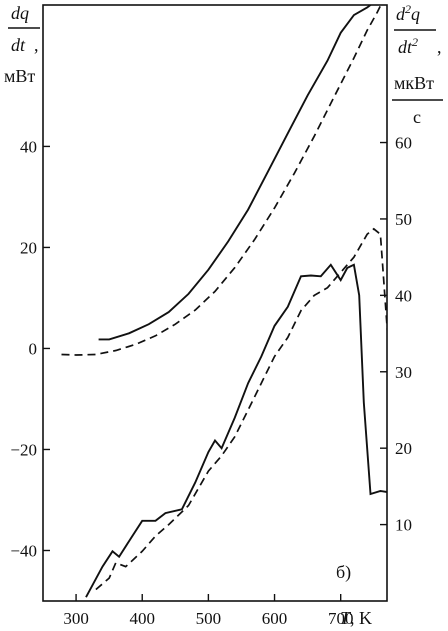  I want to click on left-tick-label: 20, so click(28, 247).